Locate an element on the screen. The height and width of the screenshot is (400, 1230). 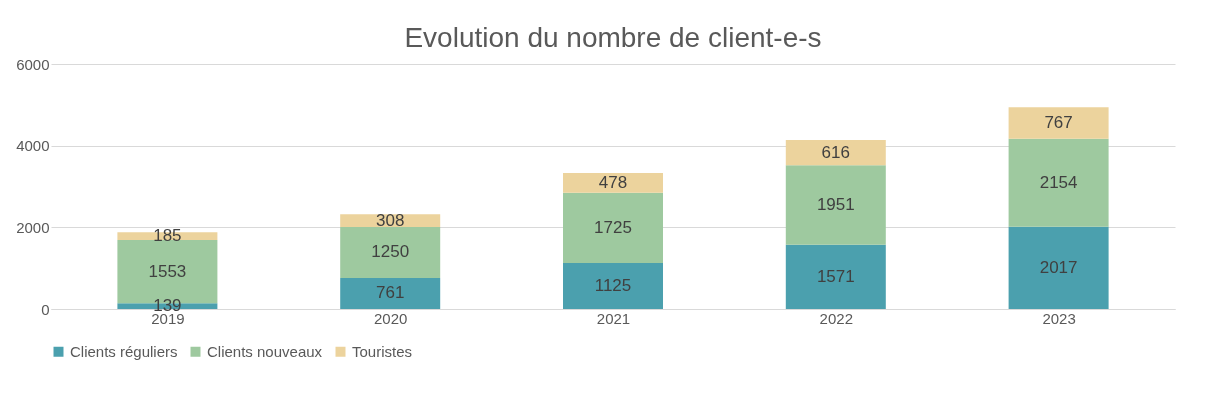
data-label: 185 is located at coordinates (167, 236).